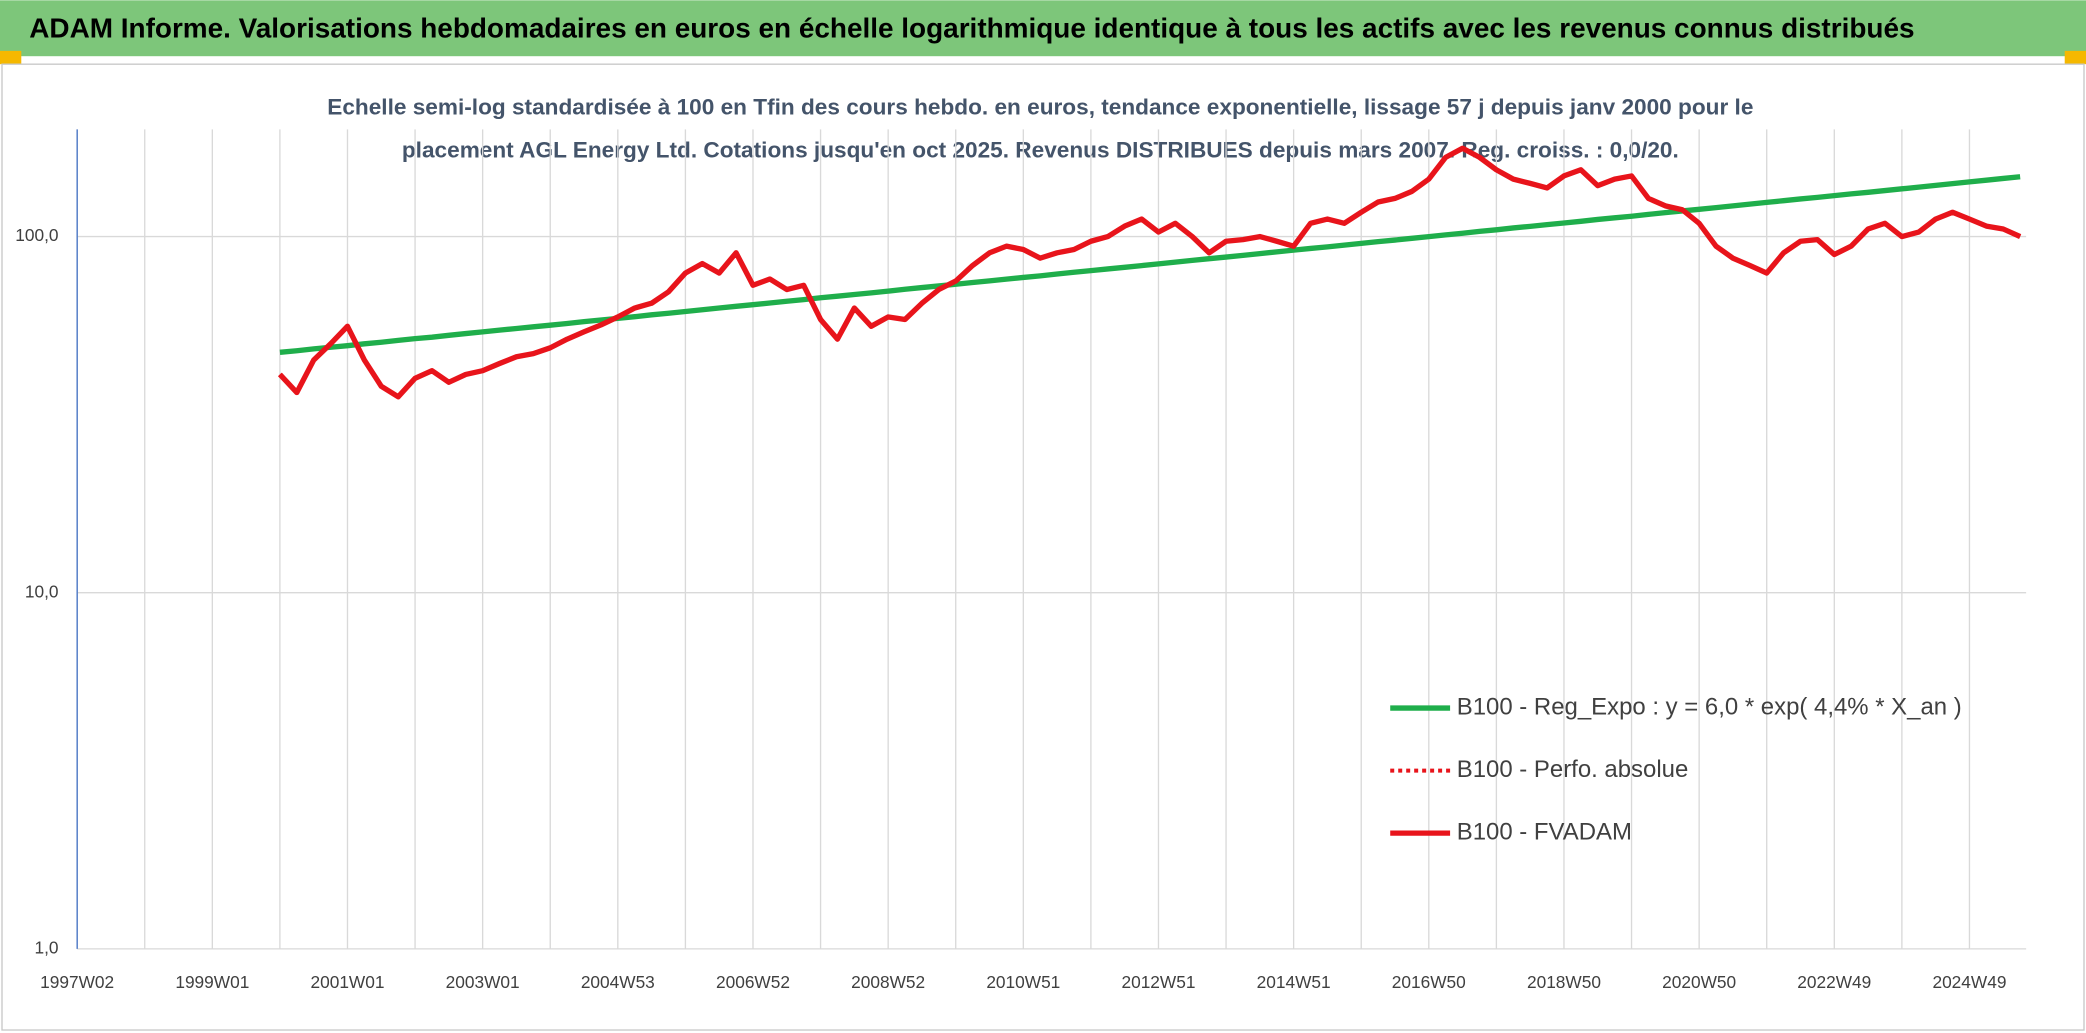 This screenshot has height=1033, width=2086. Describe the element at coordinates (888, 982) in the screenshot. I see `x-tick-label: 2008W52` at that location.